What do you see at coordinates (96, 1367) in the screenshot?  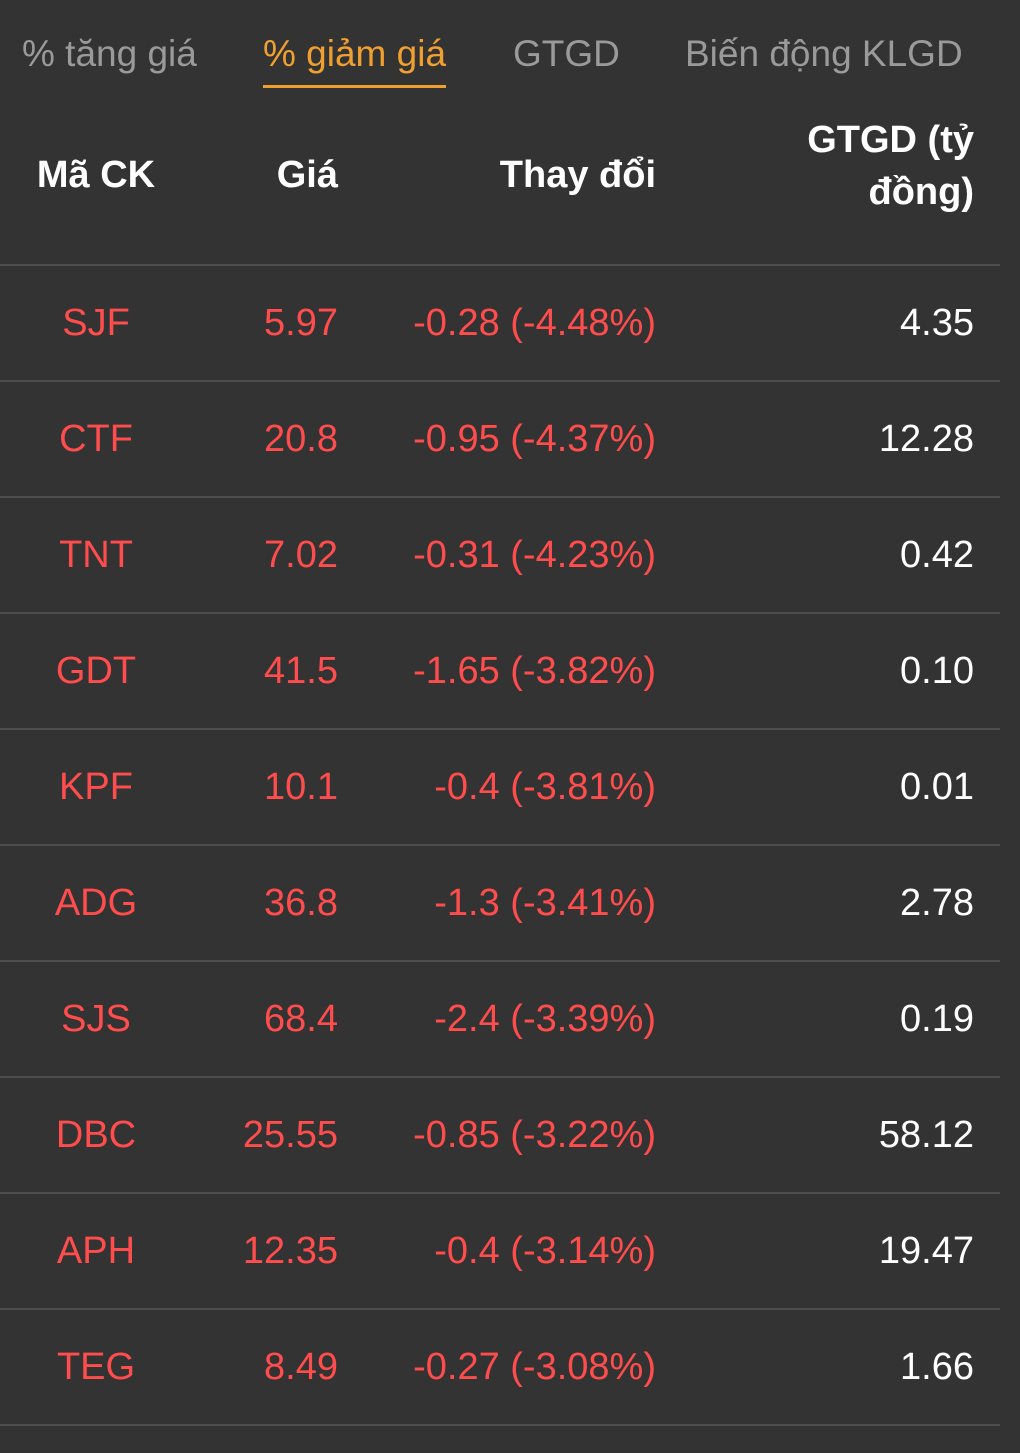 I see `stock-symbol: TEG` at bounding box center [96, 1367].